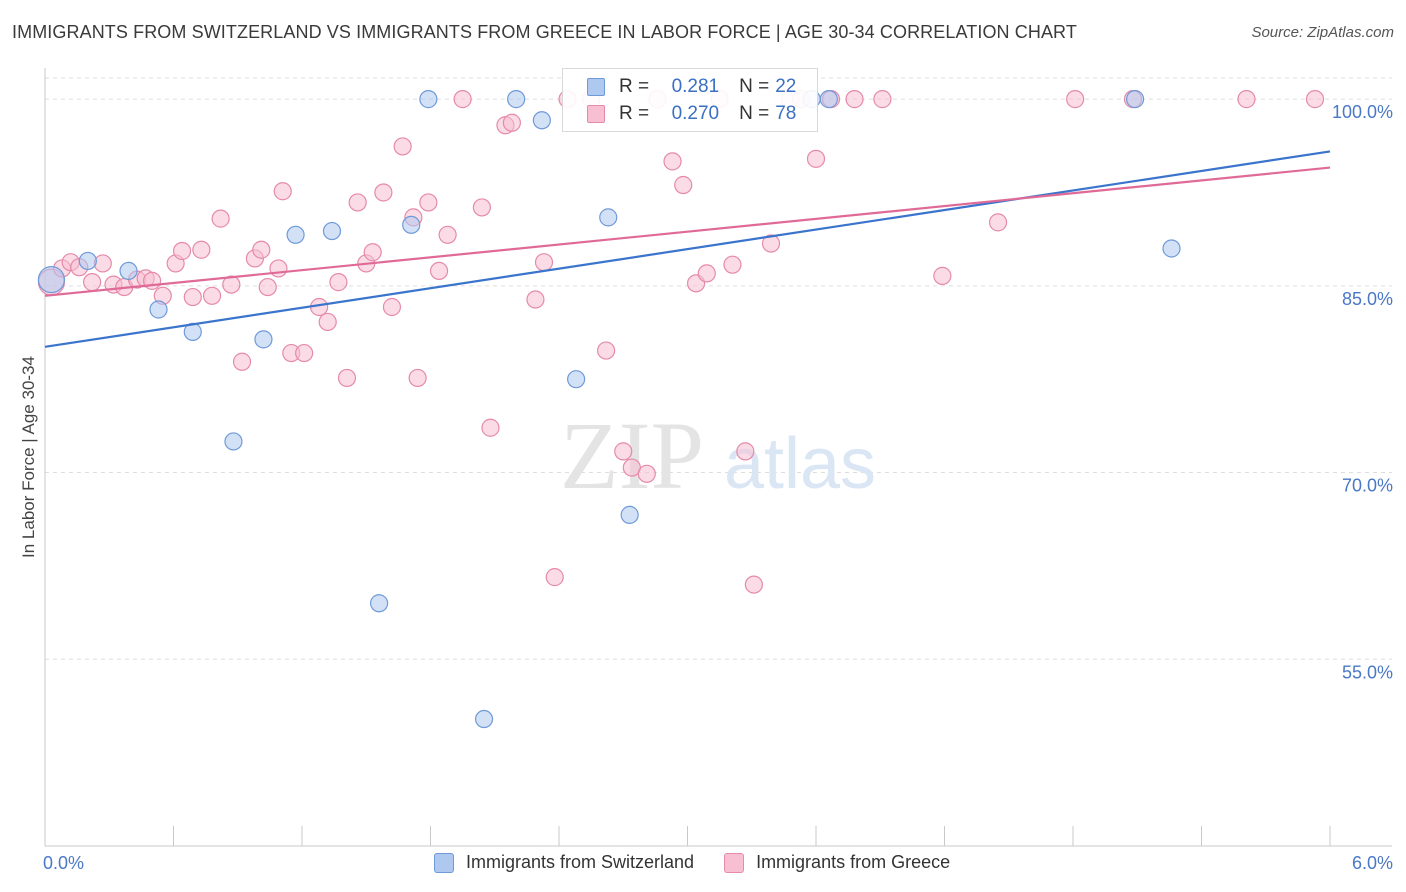 The image size is (1406, 892). I want to click on watermark-atlas: atlas, so click(800, 464).